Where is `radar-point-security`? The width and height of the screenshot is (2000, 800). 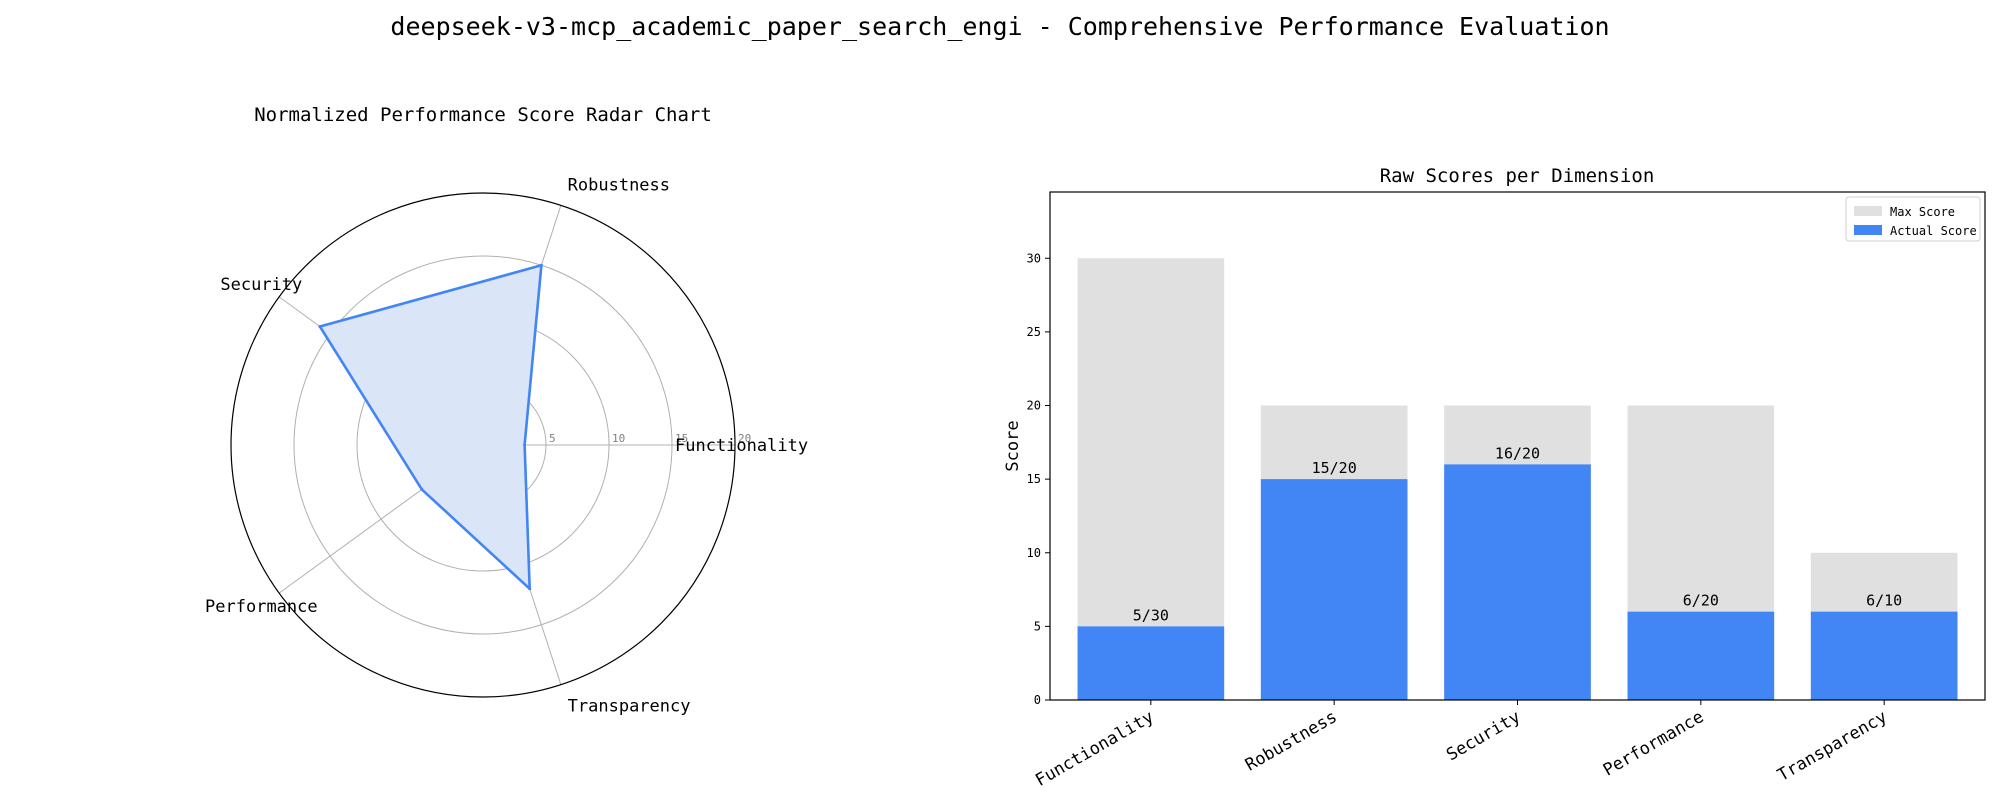
radar-point-security is located at coordinates (320, 327).